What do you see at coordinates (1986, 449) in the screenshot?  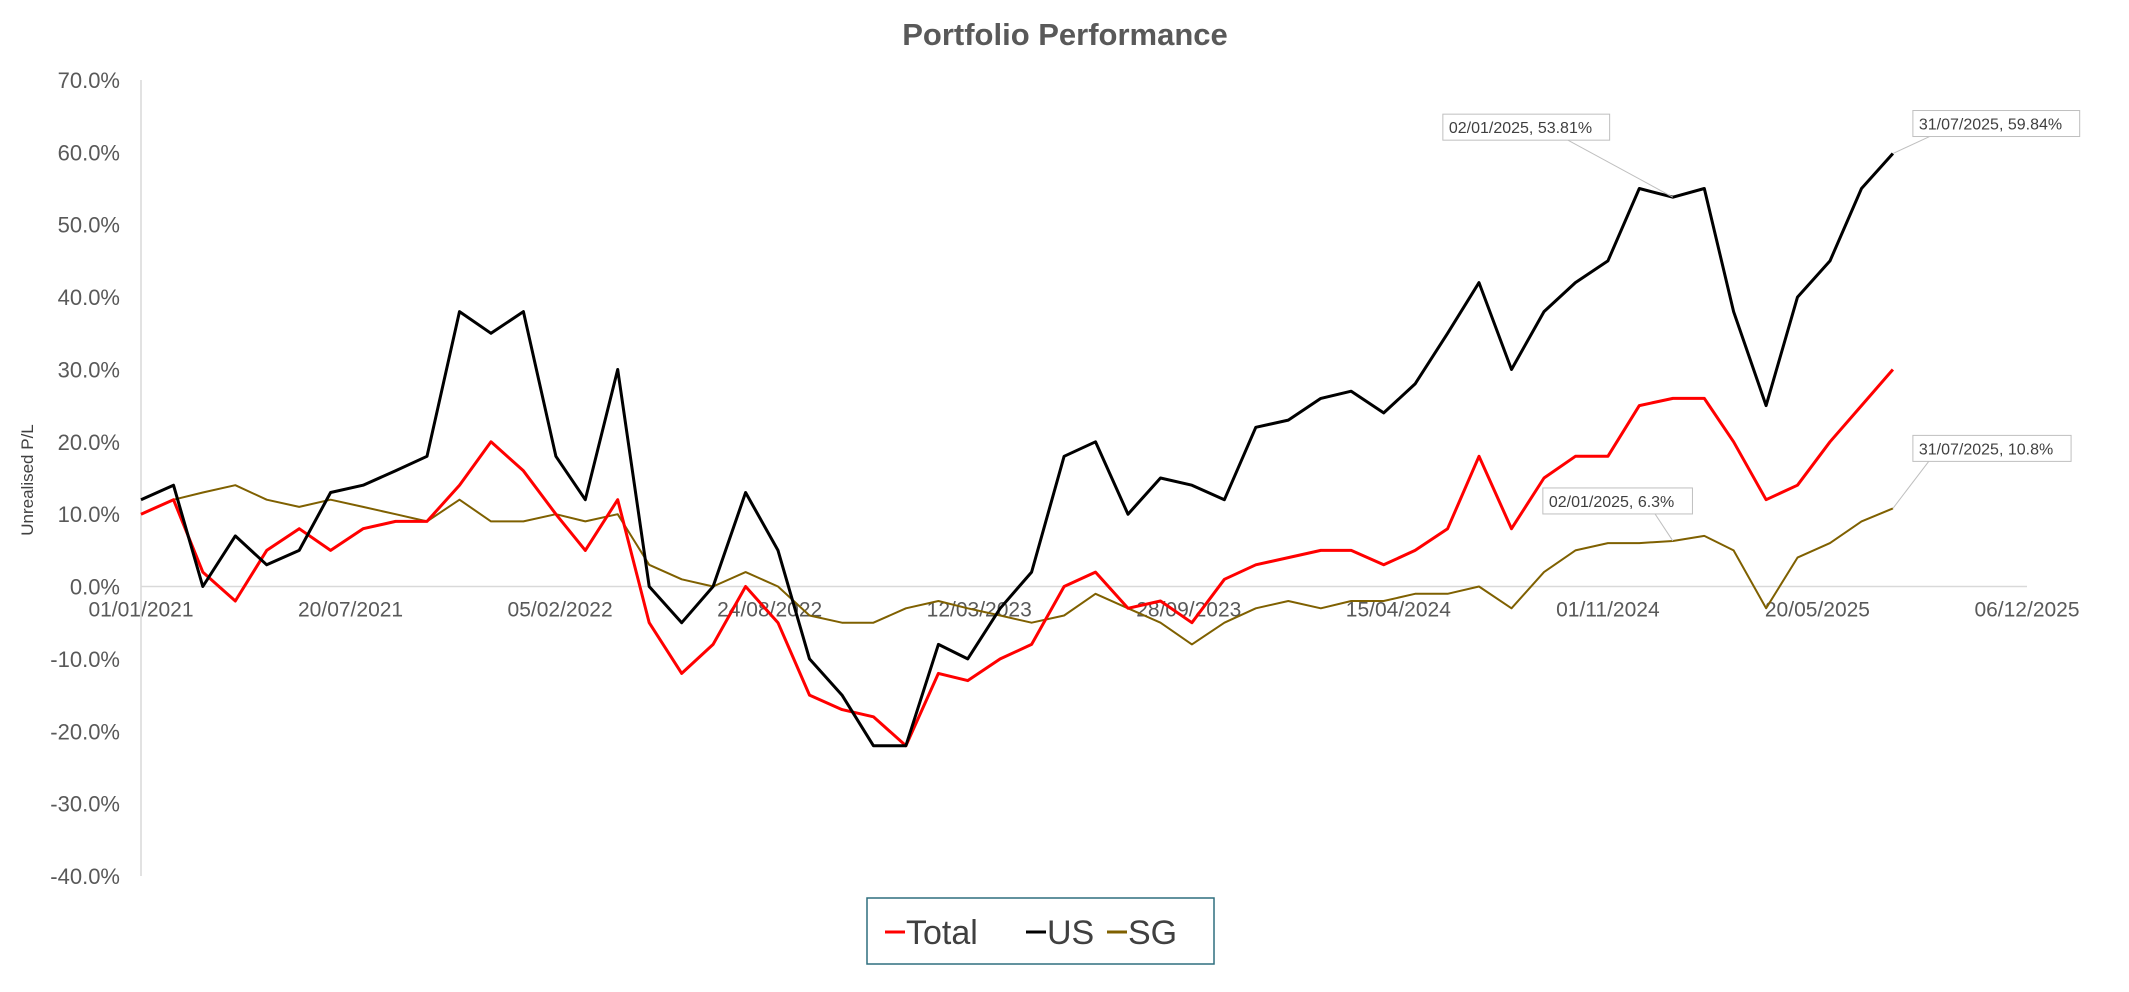 I see `annotation-label: 31/07/2025, 10.8%` at bounding box center [1986, 449].